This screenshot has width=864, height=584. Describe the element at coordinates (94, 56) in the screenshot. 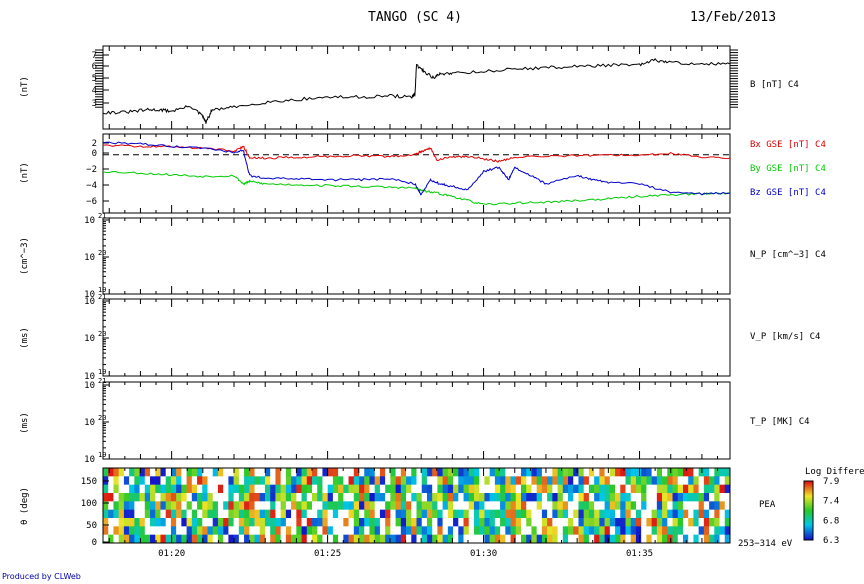

I see `y-tick-label: 7` at that location.